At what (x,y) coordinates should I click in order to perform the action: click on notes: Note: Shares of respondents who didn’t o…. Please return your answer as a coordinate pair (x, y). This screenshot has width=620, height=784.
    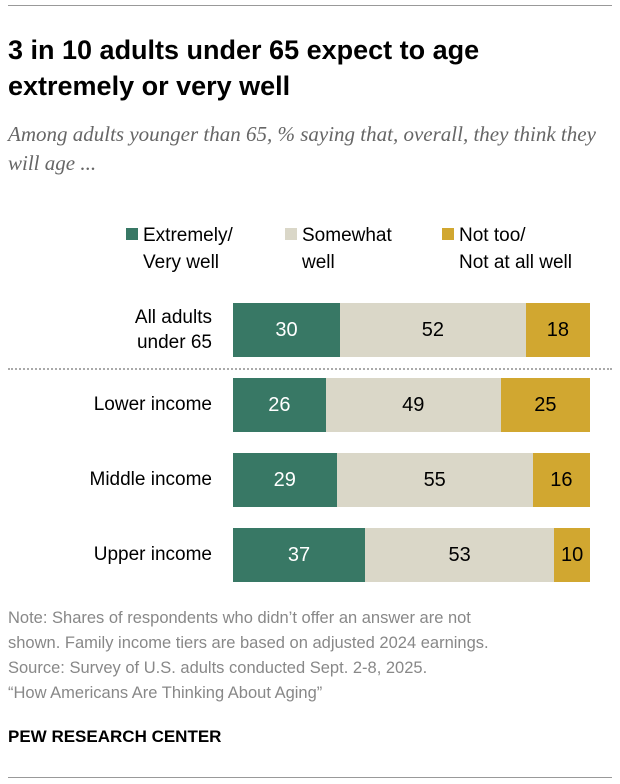
    Looking at the image, I should click on (248, 656).